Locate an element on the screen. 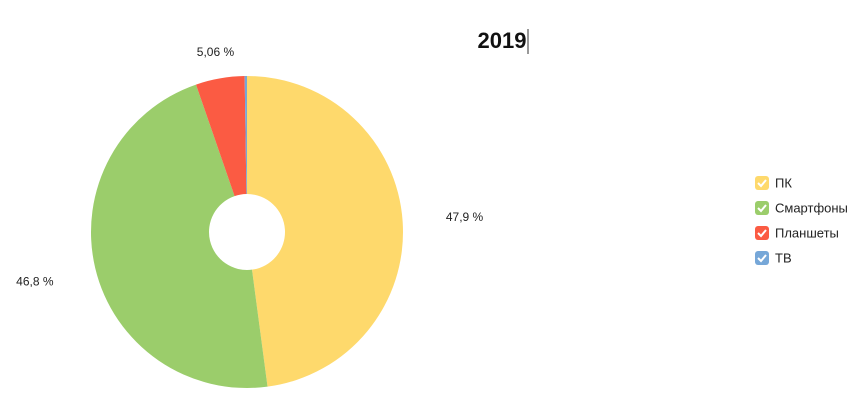 The height and width of the screenshot is (407, 862). chart-title: 2019 is located at coordinates (502, 40).